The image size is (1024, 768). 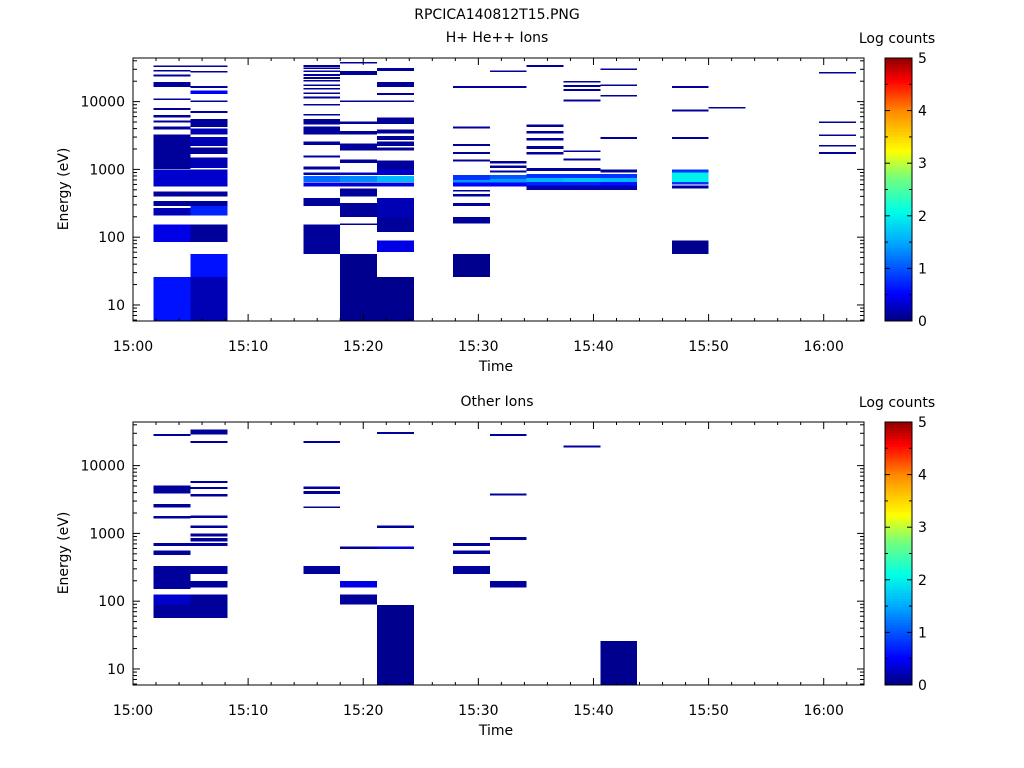 What do you see at coordinates (593, 347) in the screenshot?
I see `x-tick-label: 15:40` at bounding box center [593, 347].